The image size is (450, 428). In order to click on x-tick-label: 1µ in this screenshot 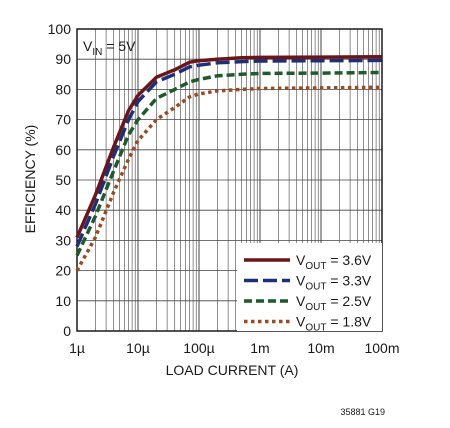, I will do `click(77, 348)`.